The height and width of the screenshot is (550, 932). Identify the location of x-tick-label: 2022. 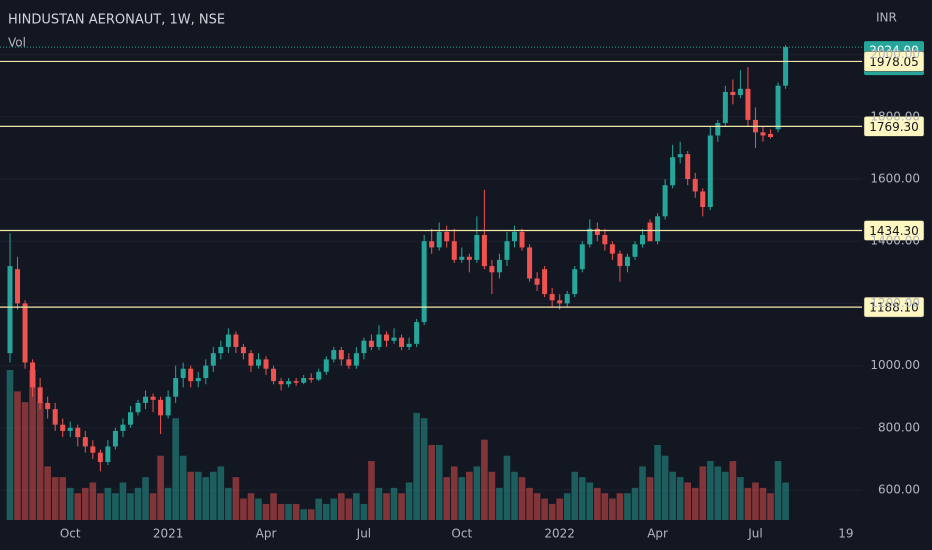
(559, 534).